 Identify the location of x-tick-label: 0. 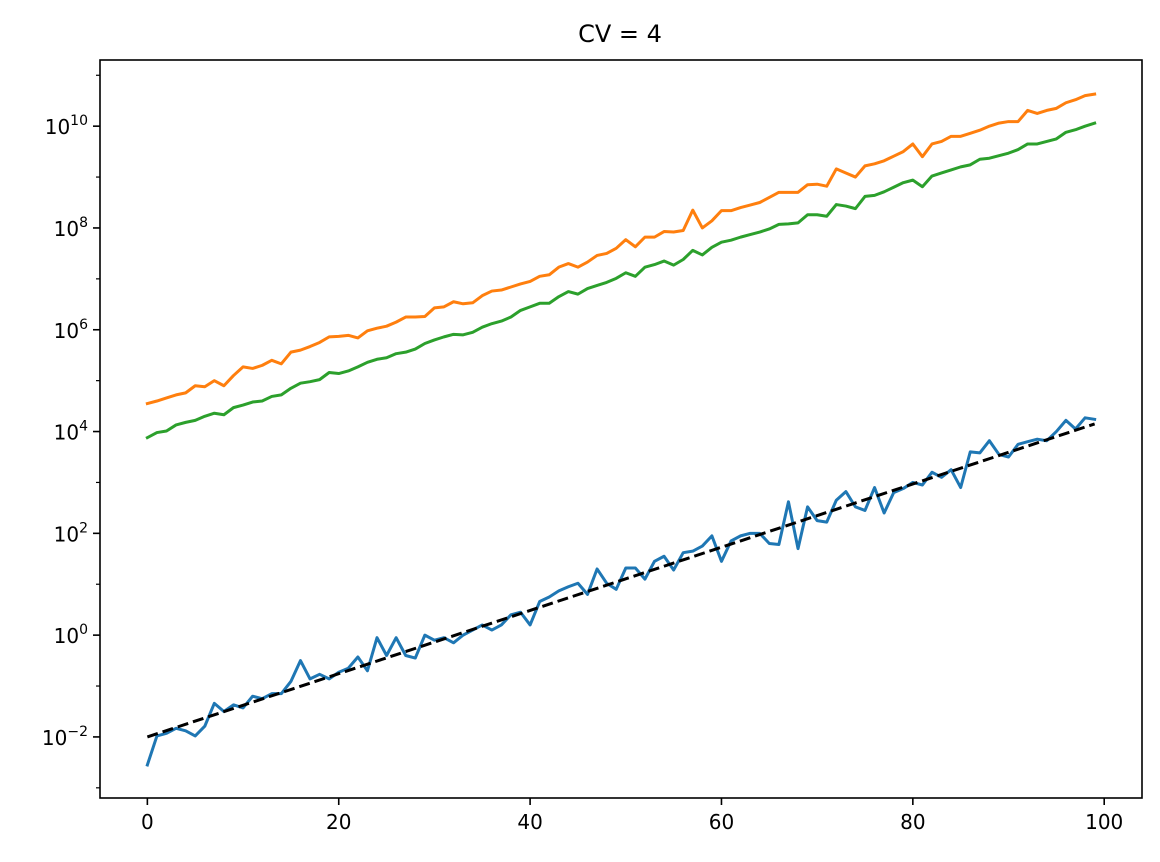
(147, 822).